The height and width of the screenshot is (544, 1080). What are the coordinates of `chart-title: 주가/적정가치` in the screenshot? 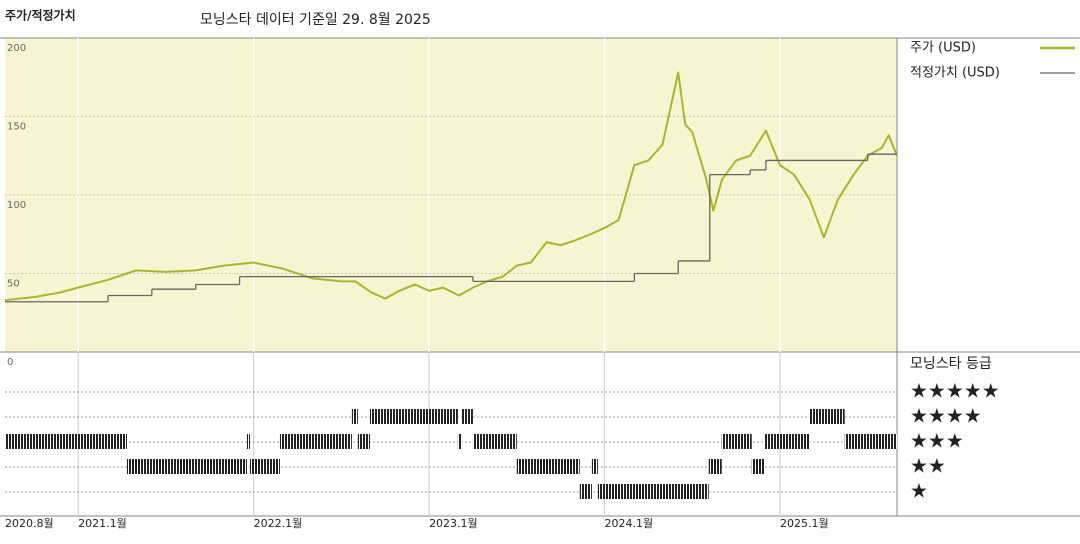 It's located at (40, 15).